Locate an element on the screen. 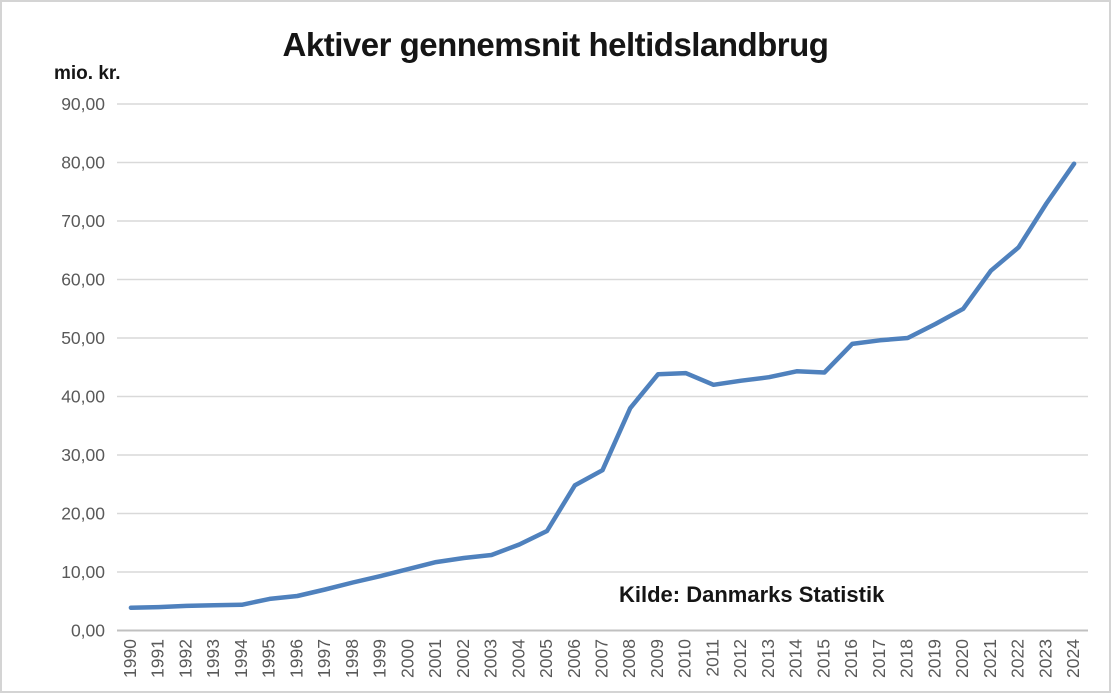  y-tick-label: 20,00 is located at coordinates (83, 514).